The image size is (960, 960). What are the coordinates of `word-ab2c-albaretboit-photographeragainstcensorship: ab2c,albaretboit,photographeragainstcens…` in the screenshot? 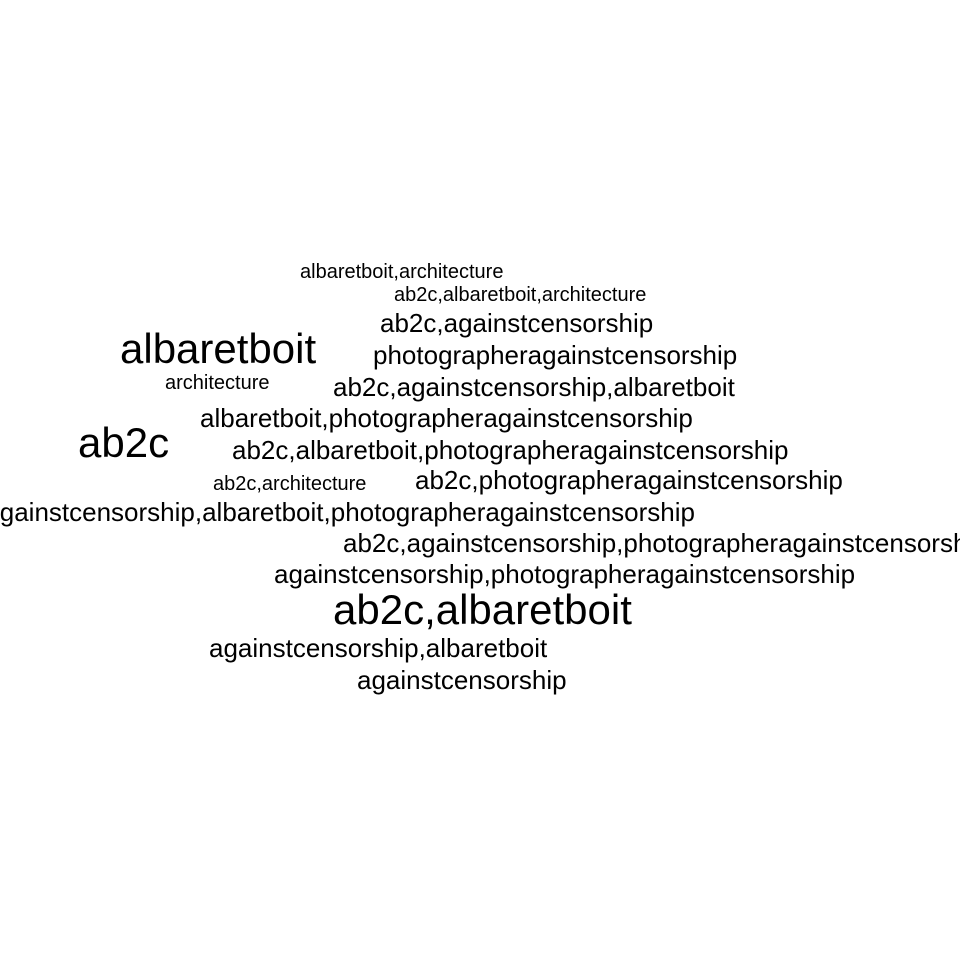 It's located at (510, 450).